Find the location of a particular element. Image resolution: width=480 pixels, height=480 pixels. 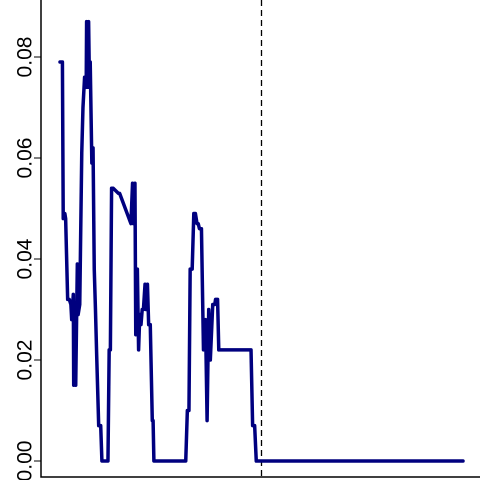

y-tick-label-0: 0.00 is located at coordinates (24, 460).